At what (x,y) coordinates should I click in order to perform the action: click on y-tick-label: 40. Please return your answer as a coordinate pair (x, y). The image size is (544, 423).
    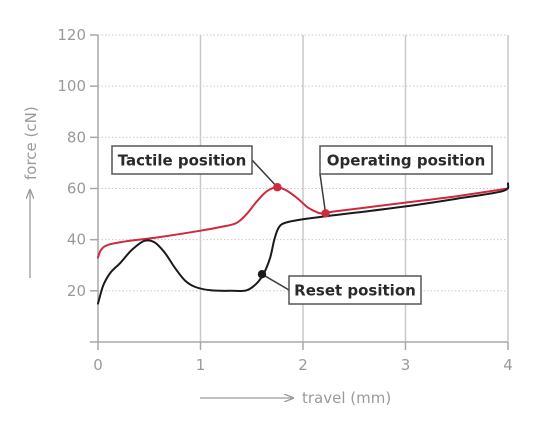
    Looking at the image, I should click on (76, 240).